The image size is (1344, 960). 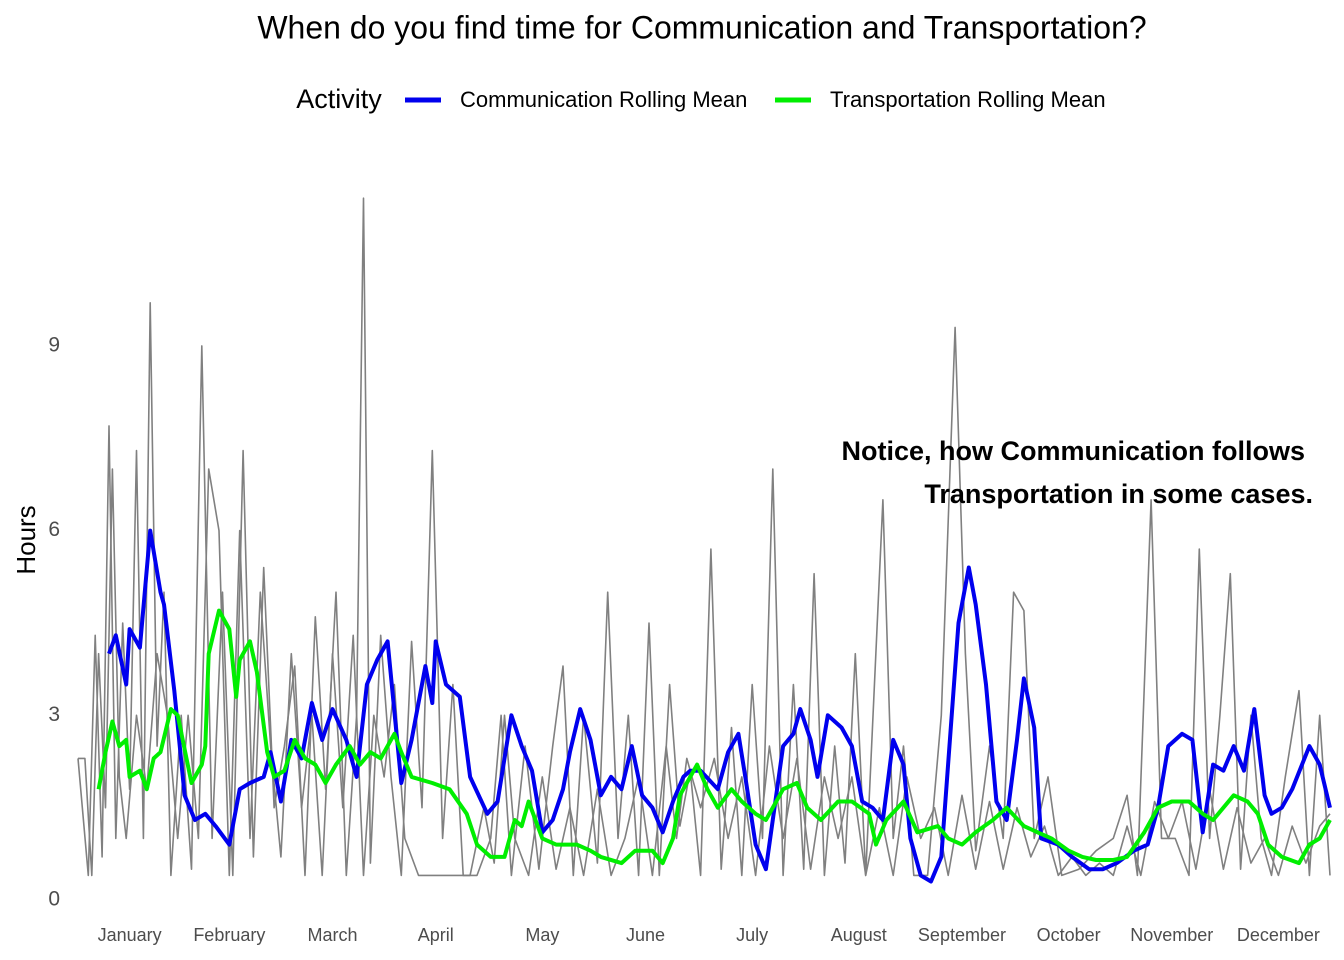 I want to click on x-tick-label: July, so click(x=752, y=935).